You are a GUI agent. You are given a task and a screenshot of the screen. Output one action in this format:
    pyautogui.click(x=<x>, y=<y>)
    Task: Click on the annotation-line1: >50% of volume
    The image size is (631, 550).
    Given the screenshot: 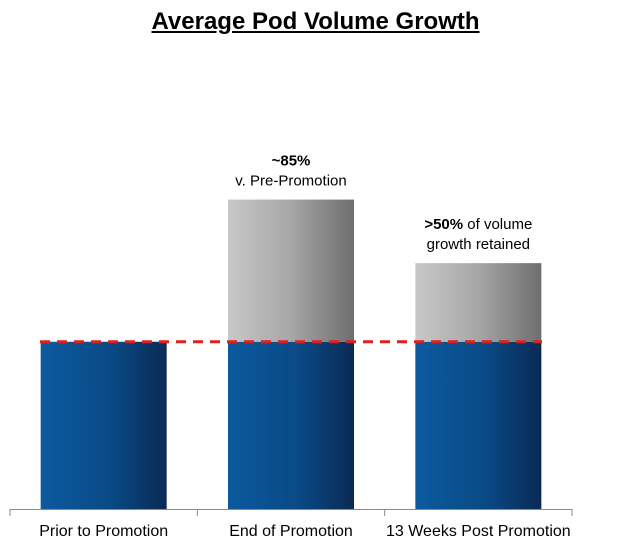 What is the action you would take?
    pyautogui.click(x=478, y=224)
    